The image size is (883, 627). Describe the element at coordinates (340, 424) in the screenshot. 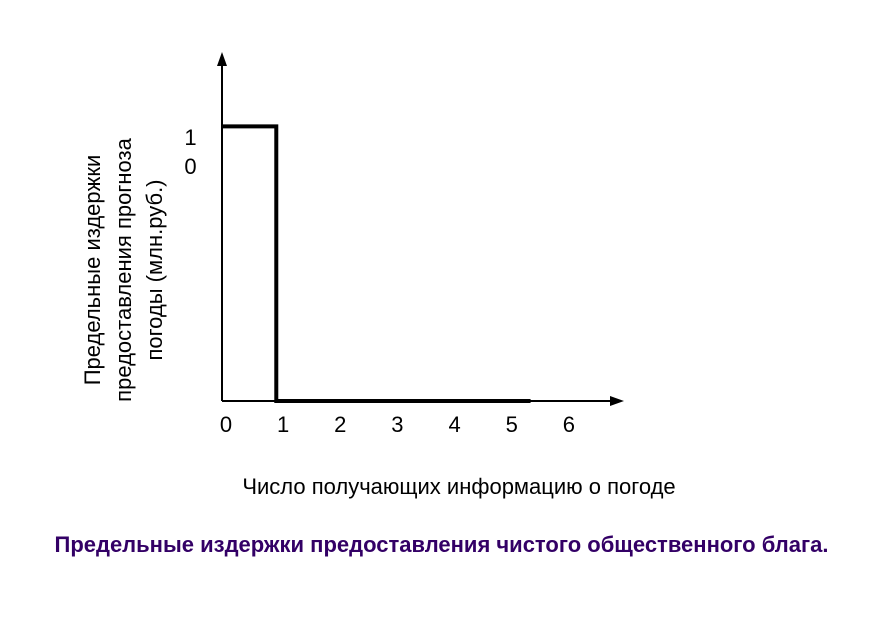

I see `x-tick-label: 2` at that location.